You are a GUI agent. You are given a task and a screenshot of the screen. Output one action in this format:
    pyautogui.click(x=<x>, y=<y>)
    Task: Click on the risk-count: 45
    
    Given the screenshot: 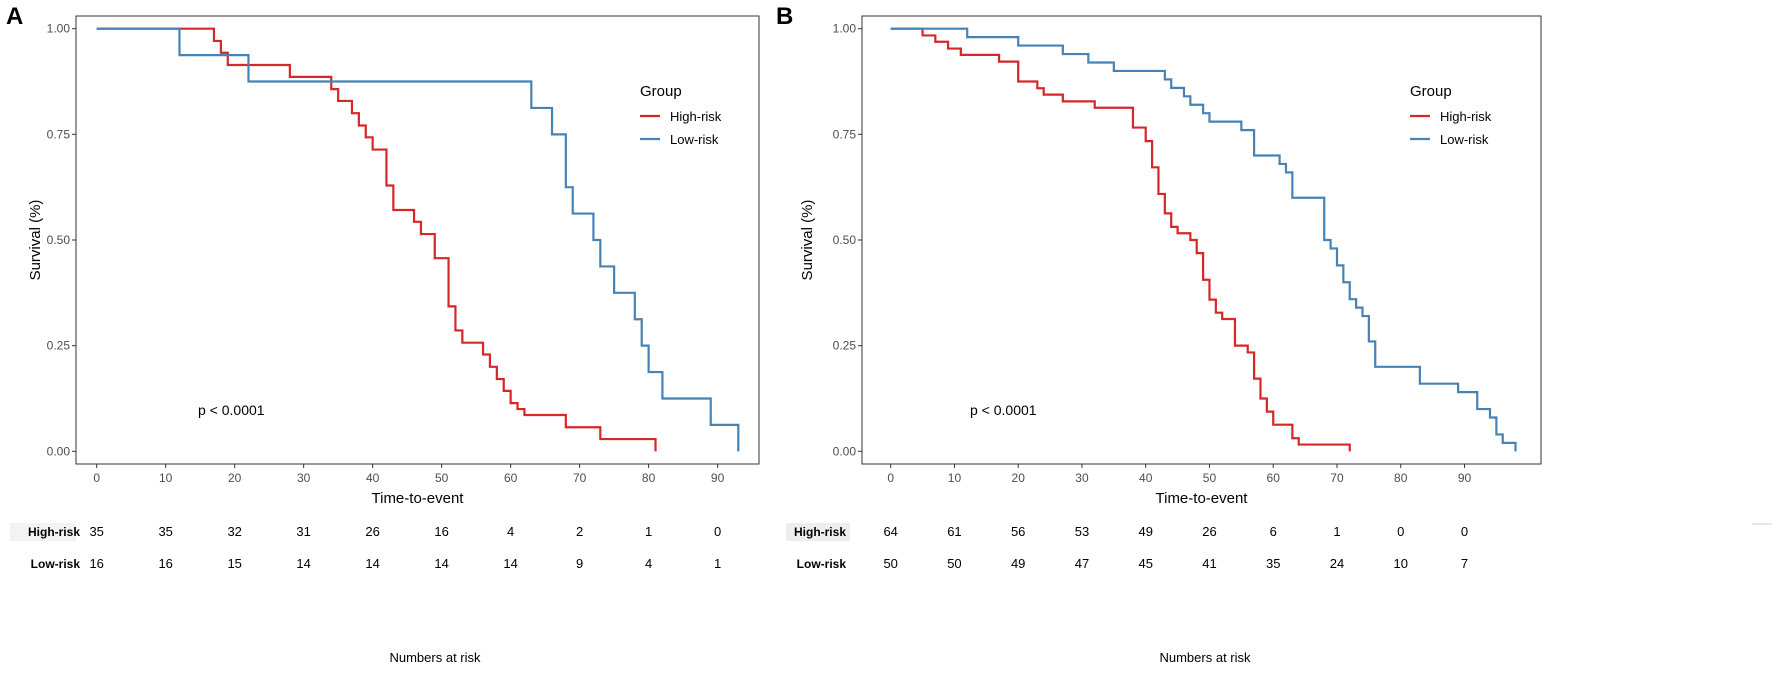 What is the action you would take?
    pyautogui.click(x=1145, y=563)
    